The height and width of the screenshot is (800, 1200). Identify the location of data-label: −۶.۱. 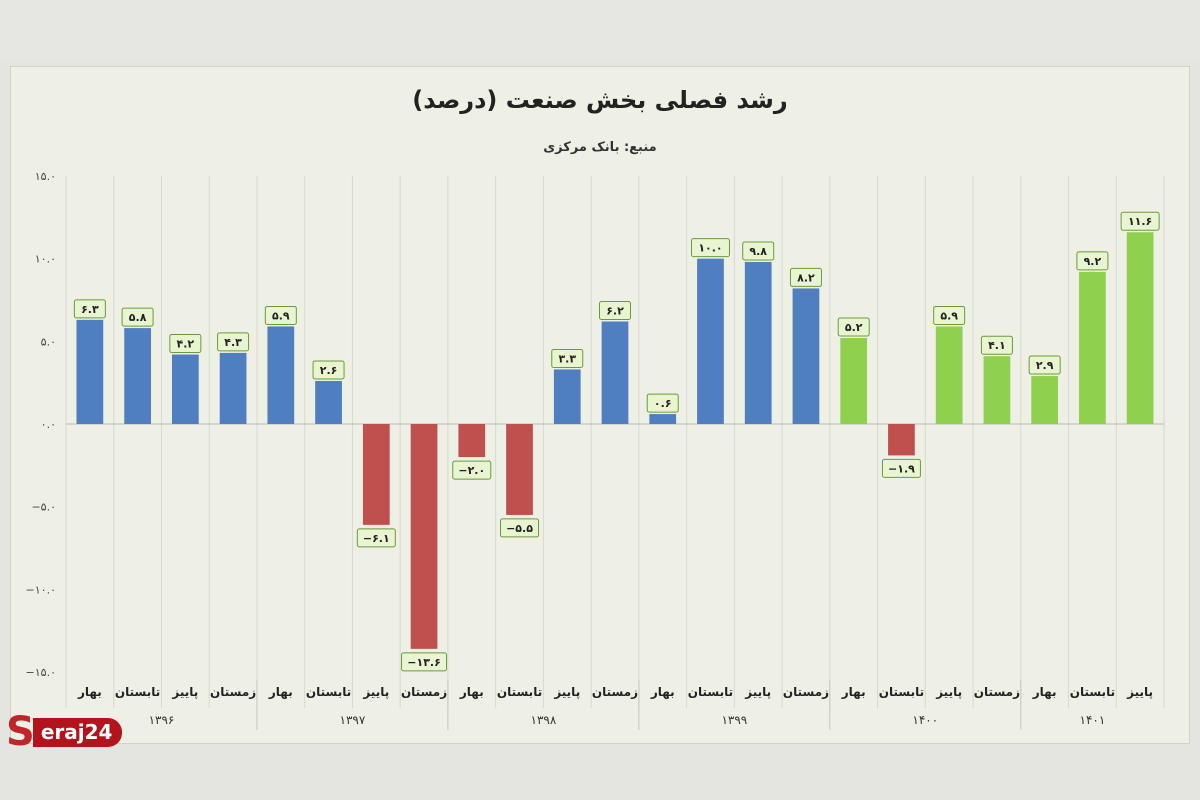
(376, 538).